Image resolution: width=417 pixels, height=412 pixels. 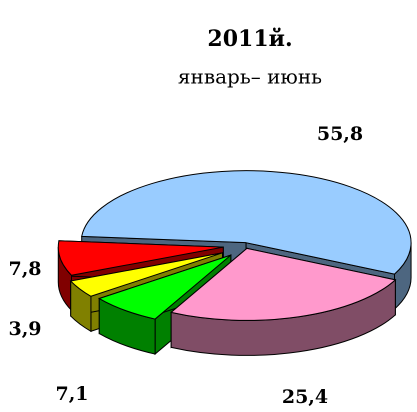 What do you see at coordinates (340, 134) in the screenshot?
I see `data-label: 55,8` at bounding box center [340, 134].